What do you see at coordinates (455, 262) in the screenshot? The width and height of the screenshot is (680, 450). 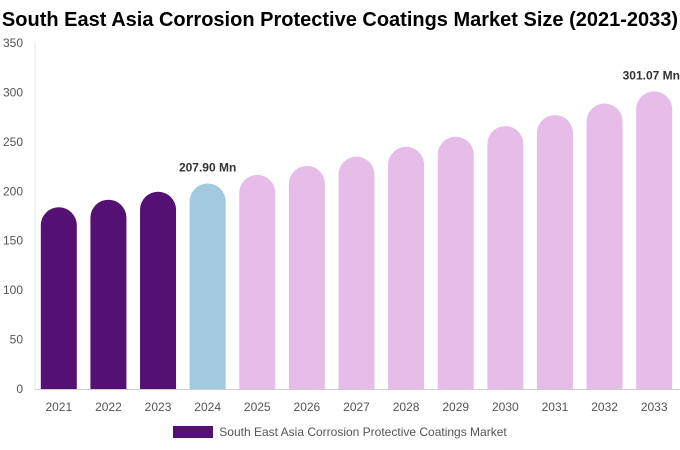 I see `bar-2029` at bounding box center [455, 262].